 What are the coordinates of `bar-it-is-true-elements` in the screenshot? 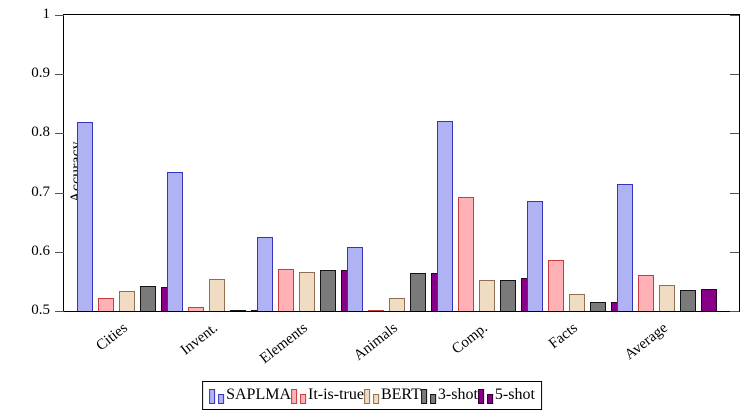 It's located at (286, 290).